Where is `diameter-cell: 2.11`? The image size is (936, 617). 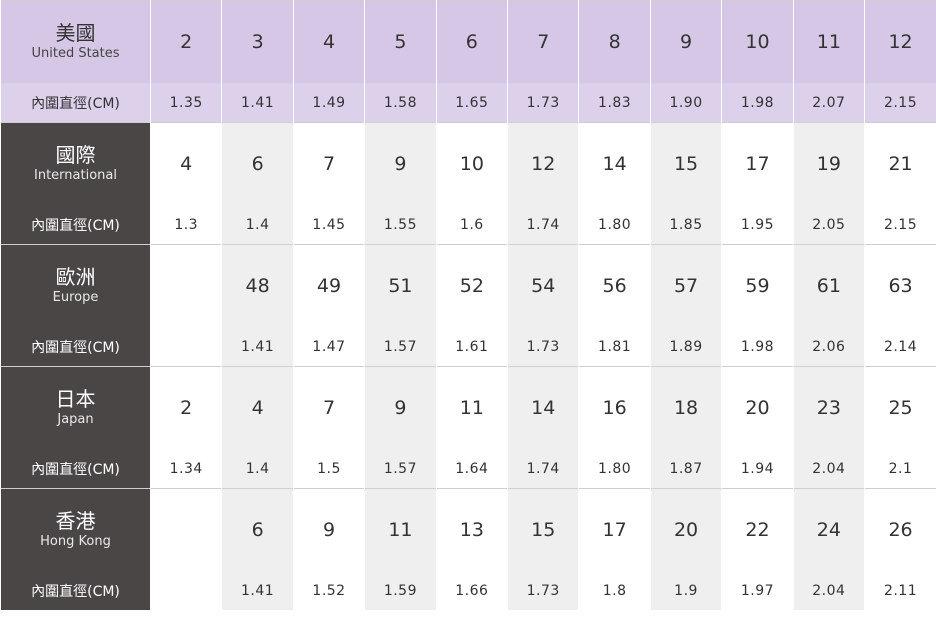 diameter-cell: 2.11 is located at coordinates (900, 590).